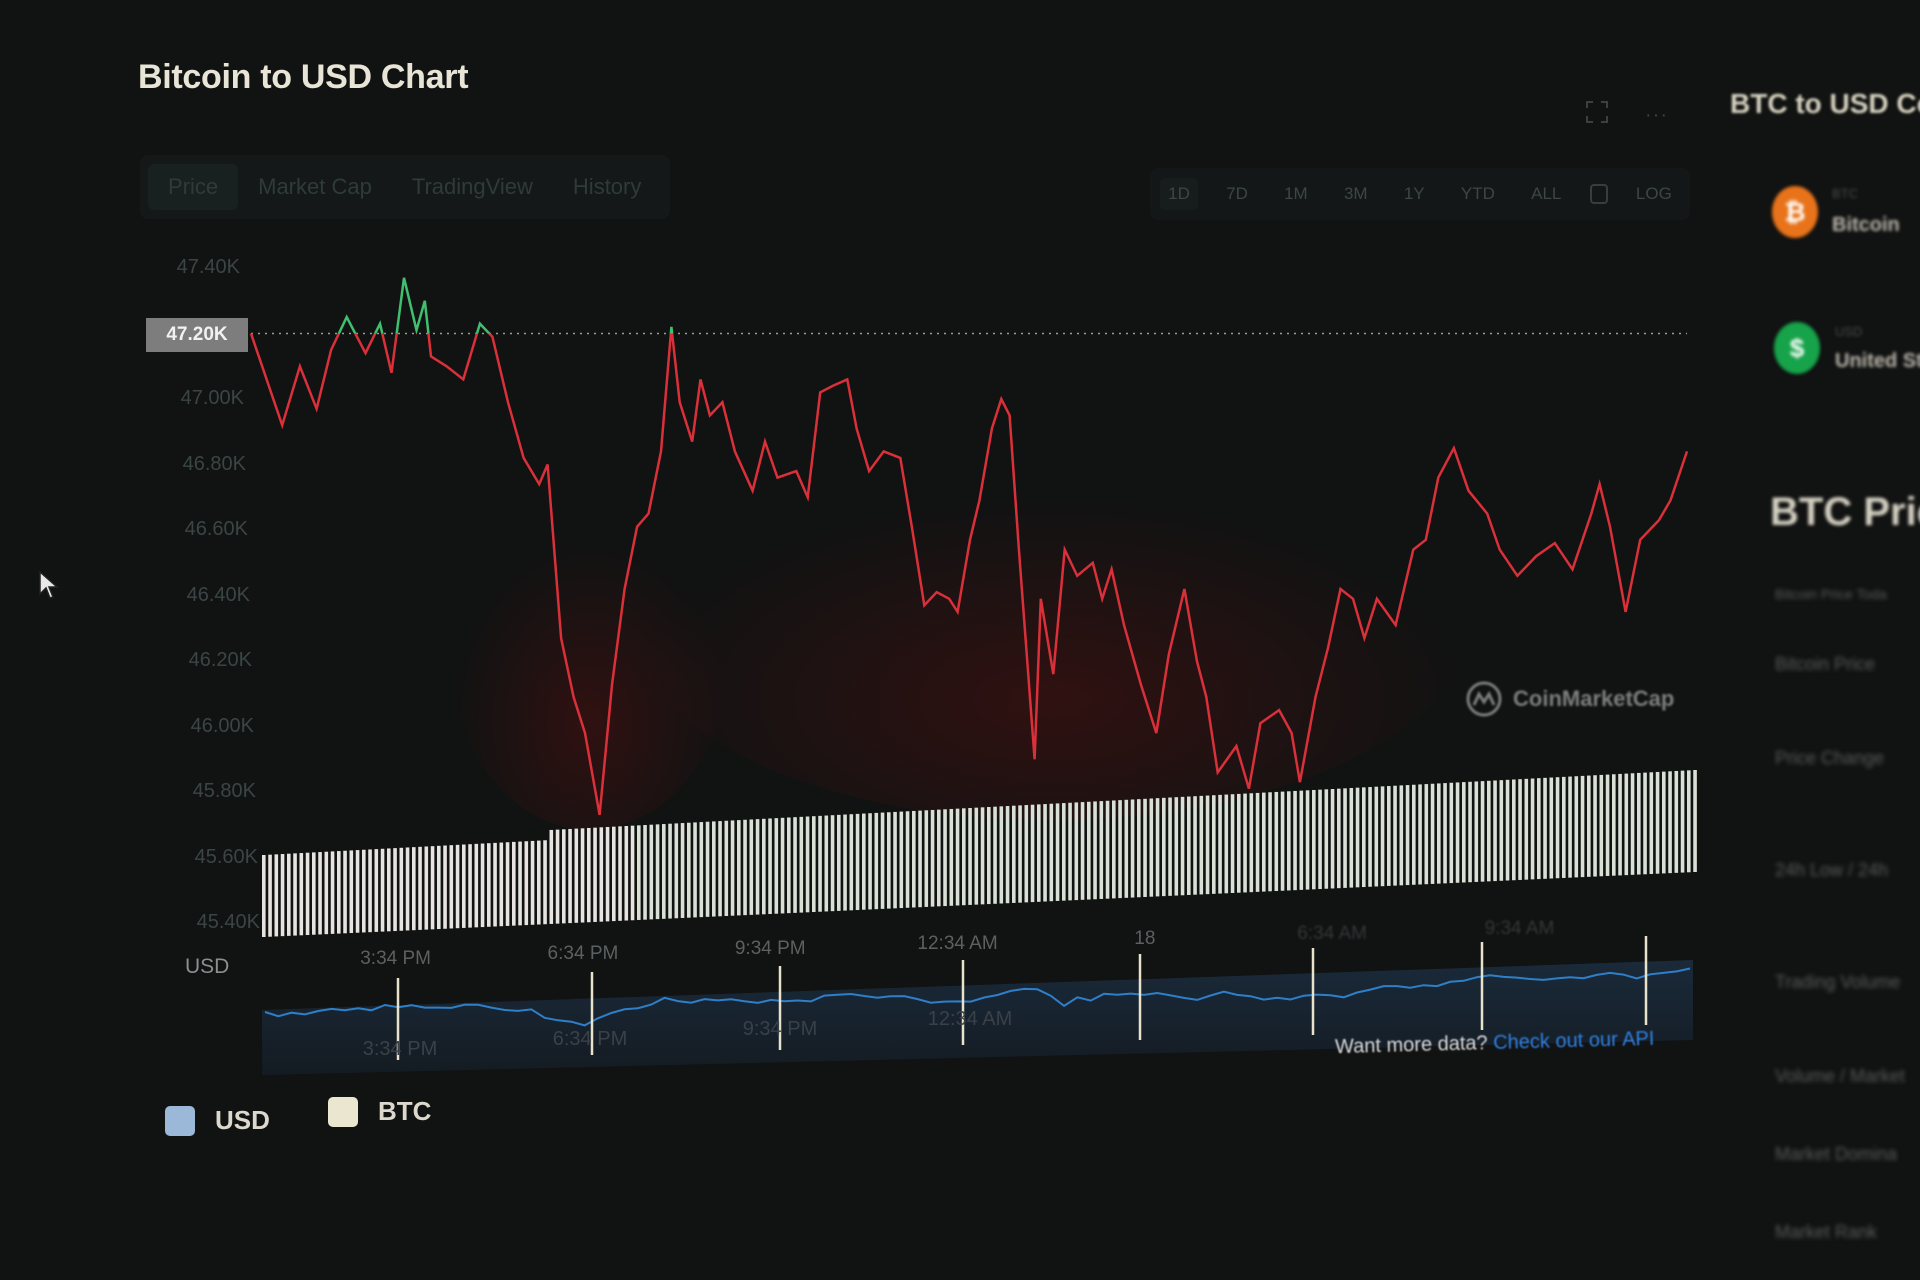  Describe the element at coordinates (1573, 1041) in the screenshot. I see `api-link: Check out our API` at that location.